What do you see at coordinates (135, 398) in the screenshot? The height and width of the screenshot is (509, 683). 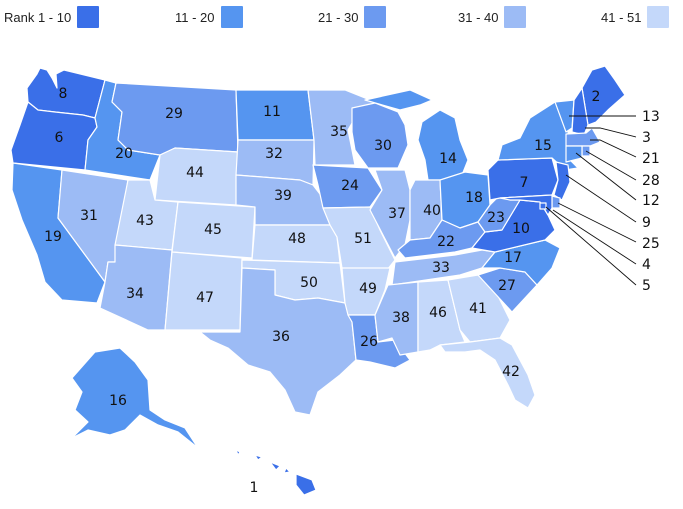 I see `state-alaska` at bounding box center [135, 398].